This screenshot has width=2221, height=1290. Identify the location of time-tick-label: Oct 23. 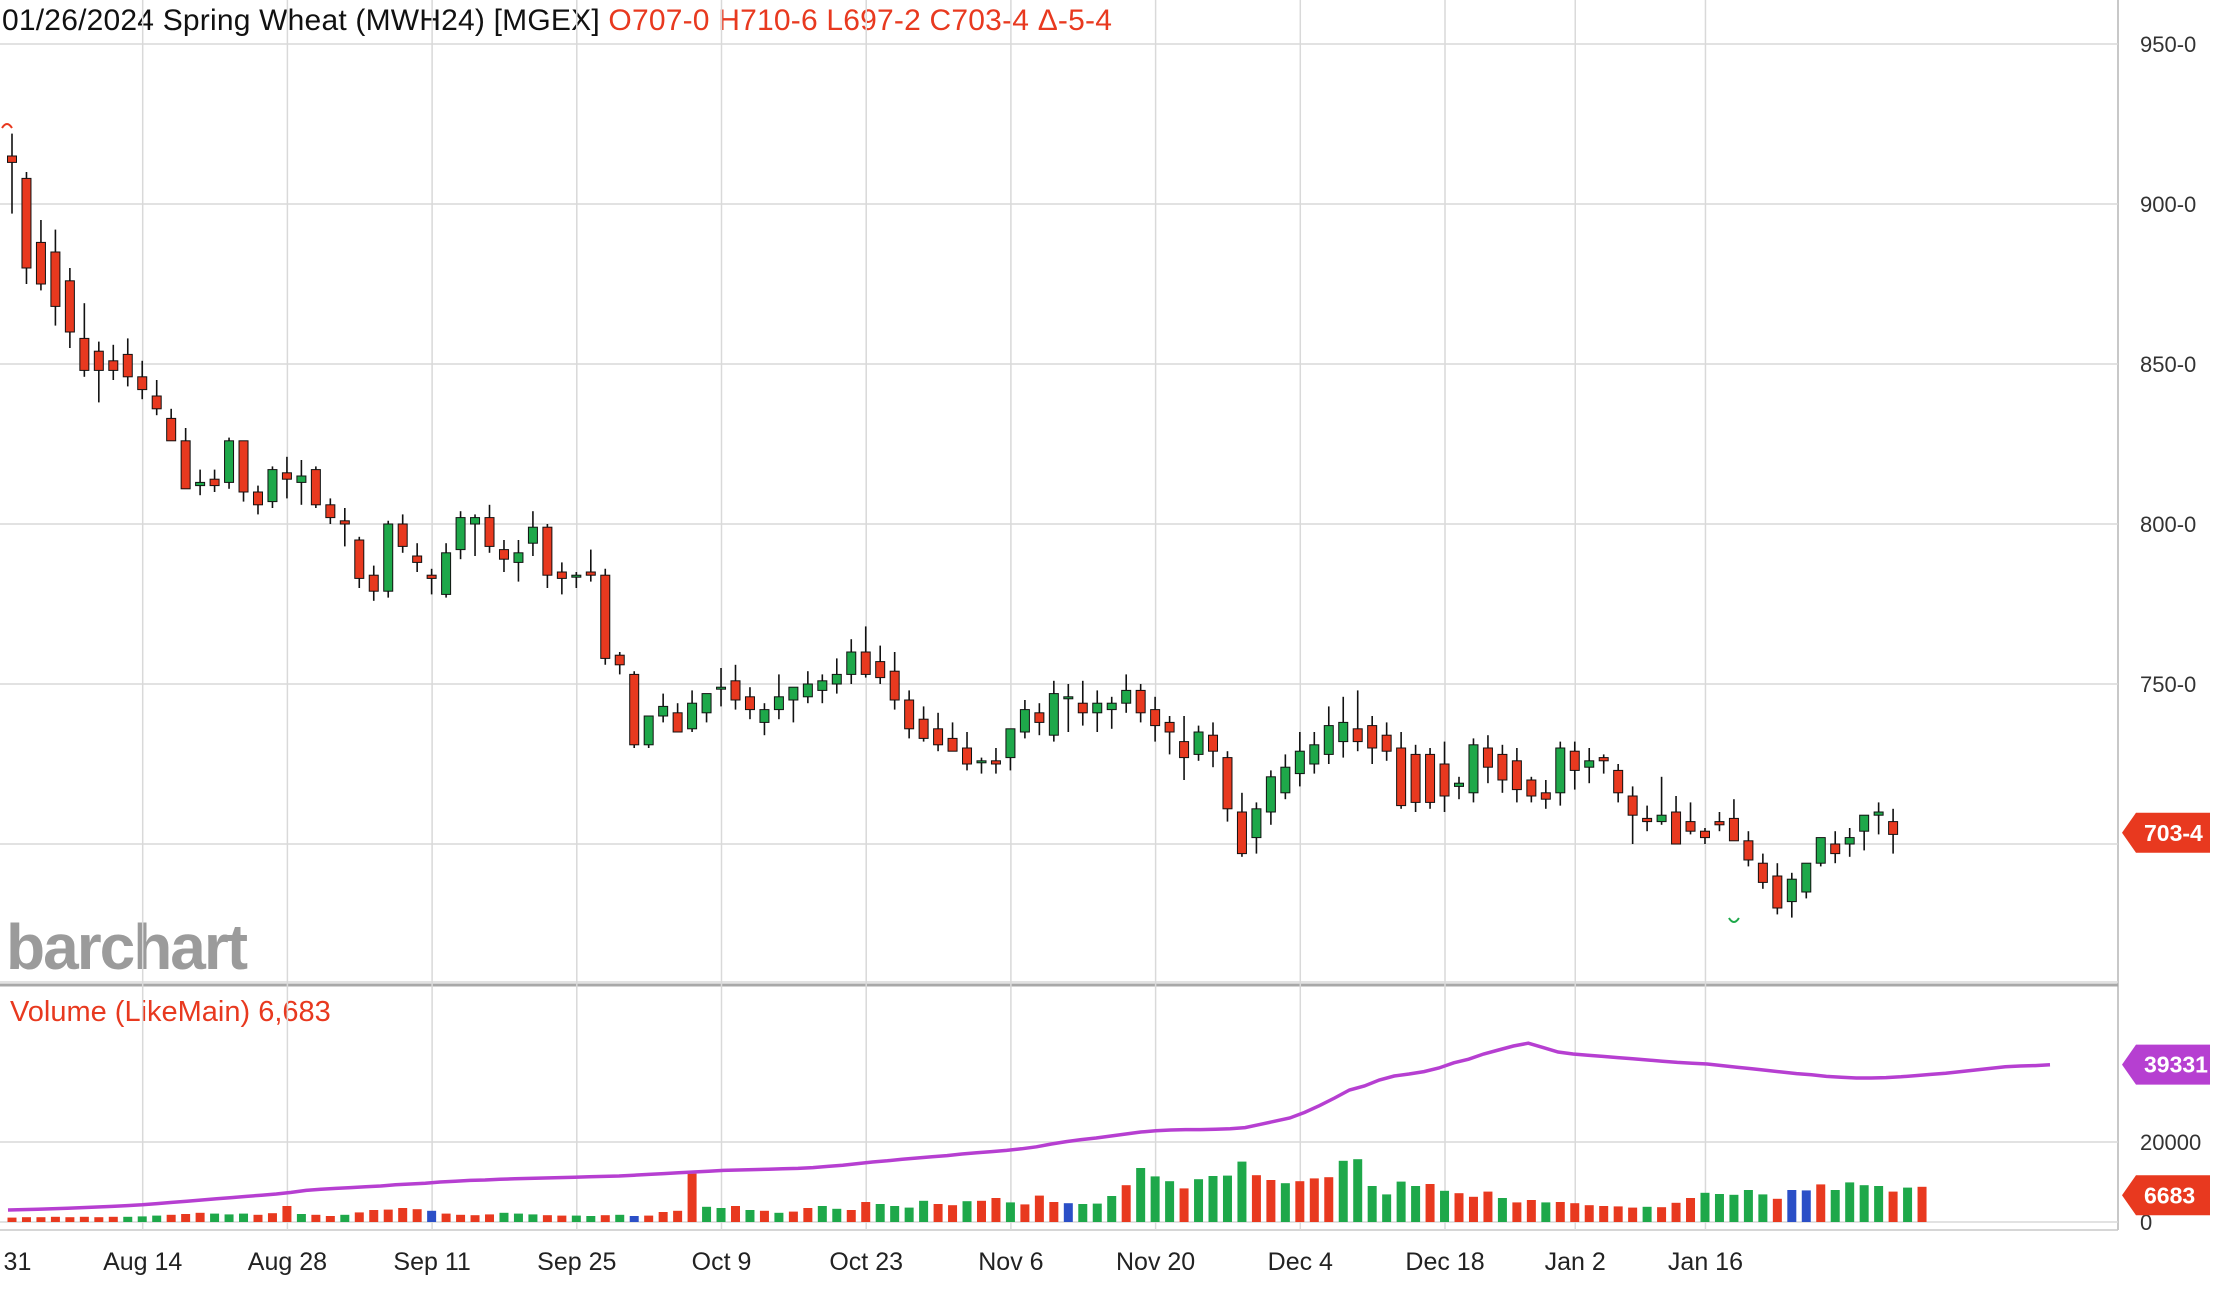
(866, 1262).